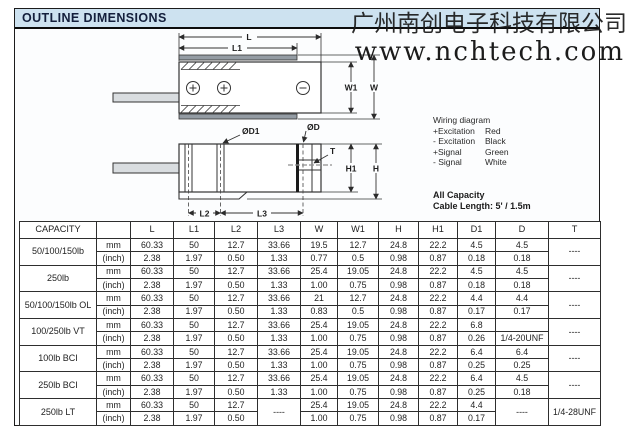  I want to click on col-header, so click(113, 230).